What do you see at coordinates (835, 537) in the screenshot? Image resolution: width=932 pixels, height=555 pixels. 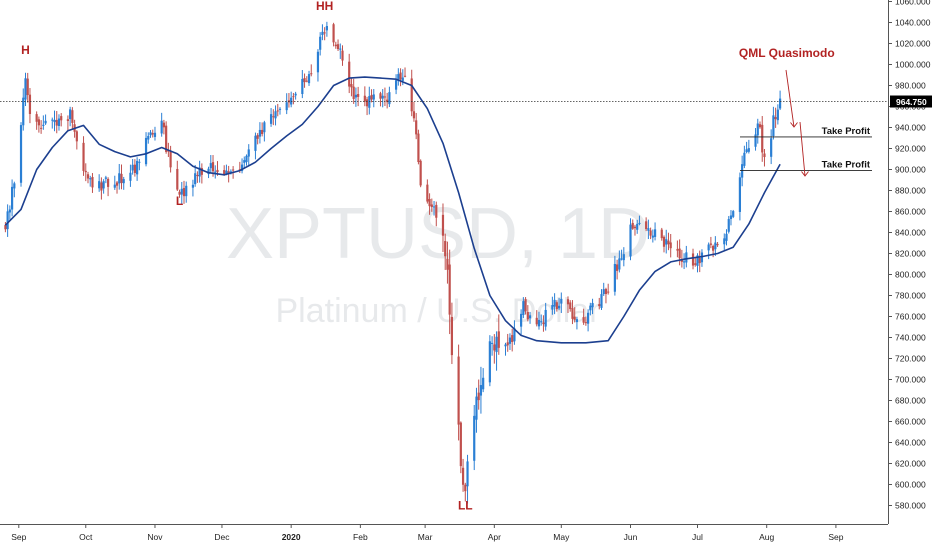 I see `time-tick-label: Sep` at bounding box center [835, 537].